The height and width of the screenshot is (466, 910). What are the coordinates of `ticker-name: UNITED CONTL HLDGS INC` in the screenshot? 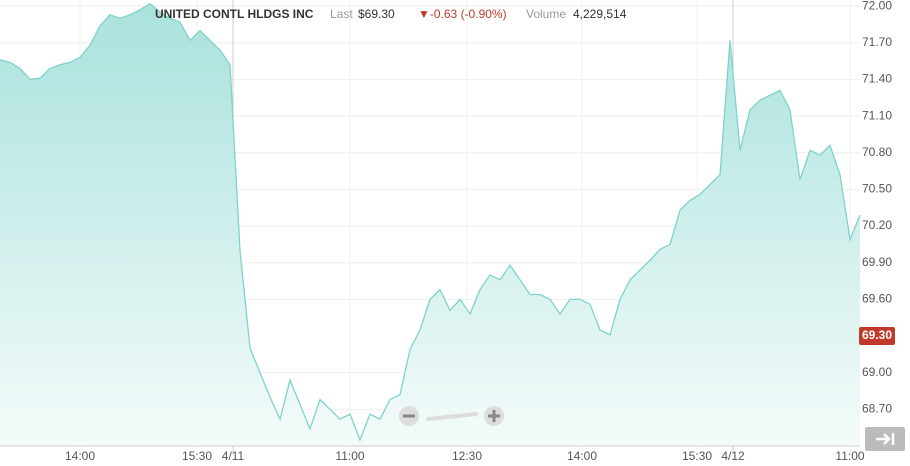 It's located at (234, 14).